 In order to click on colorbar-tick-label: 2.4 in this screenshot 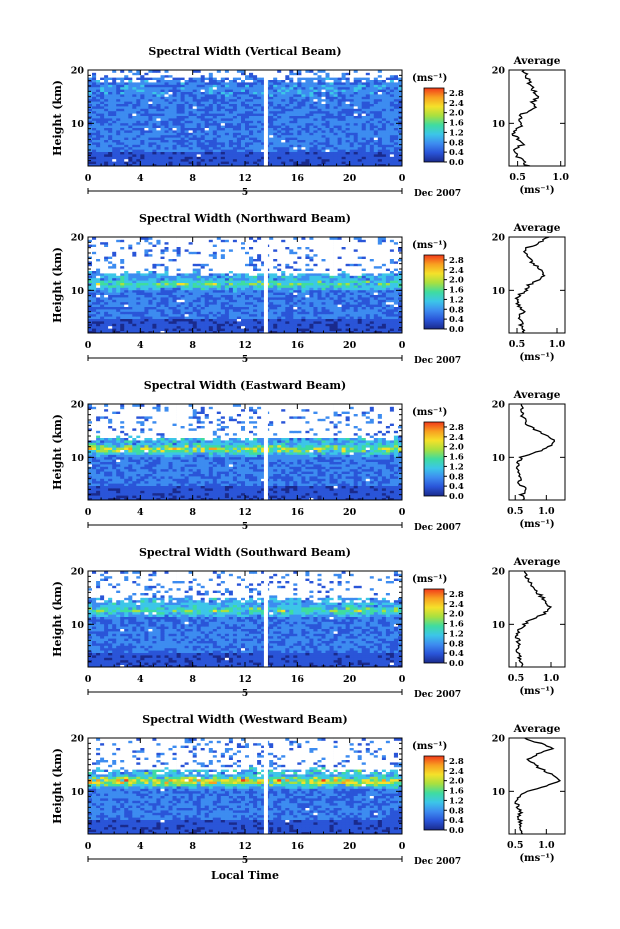, I will do `click(456, 104)`.